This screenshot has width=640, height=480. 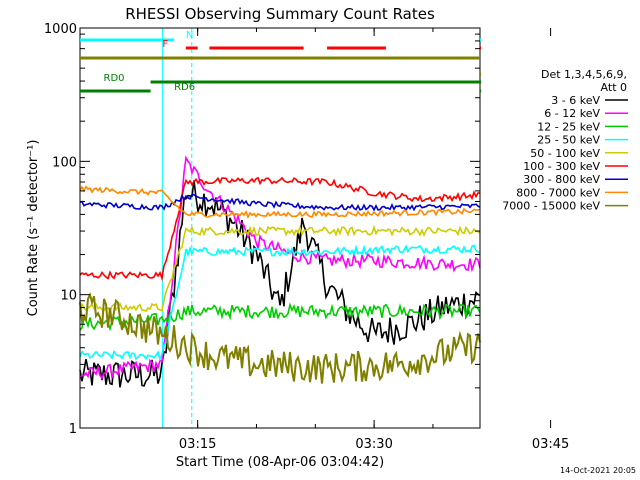 I want to click on flag-label-N: N, so click(x=189, y=35).